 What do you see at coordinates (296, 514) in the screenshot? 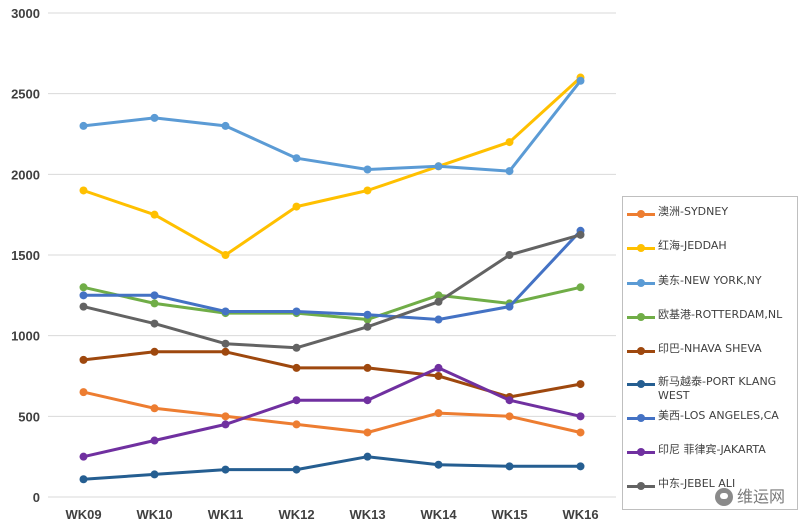
I see `x-tick-label: WK12` at bounding box center [296, 514].